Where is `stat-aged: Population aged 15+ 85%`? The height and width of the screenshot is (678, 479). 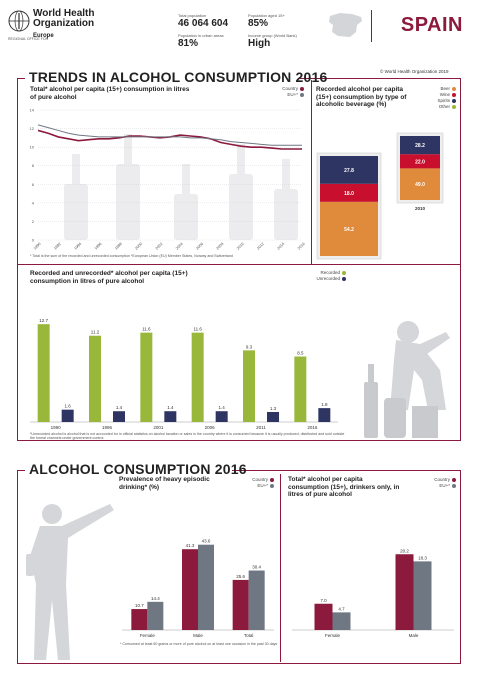 stat-aged: Population aged 15+ 85% is located at coordinates (266, 21).